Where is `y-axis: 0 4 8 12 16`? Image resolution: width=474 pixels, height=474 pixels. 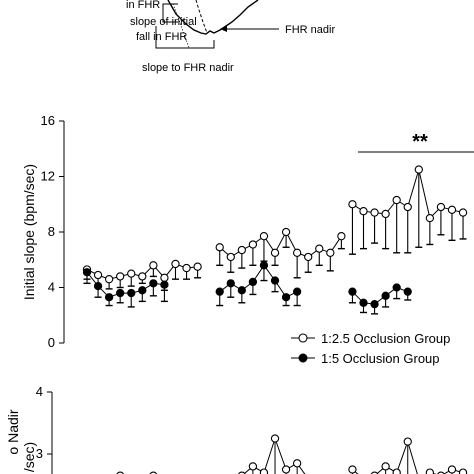 y-axis: 0 4 8 12 16 is located at coordinates (53, 231).